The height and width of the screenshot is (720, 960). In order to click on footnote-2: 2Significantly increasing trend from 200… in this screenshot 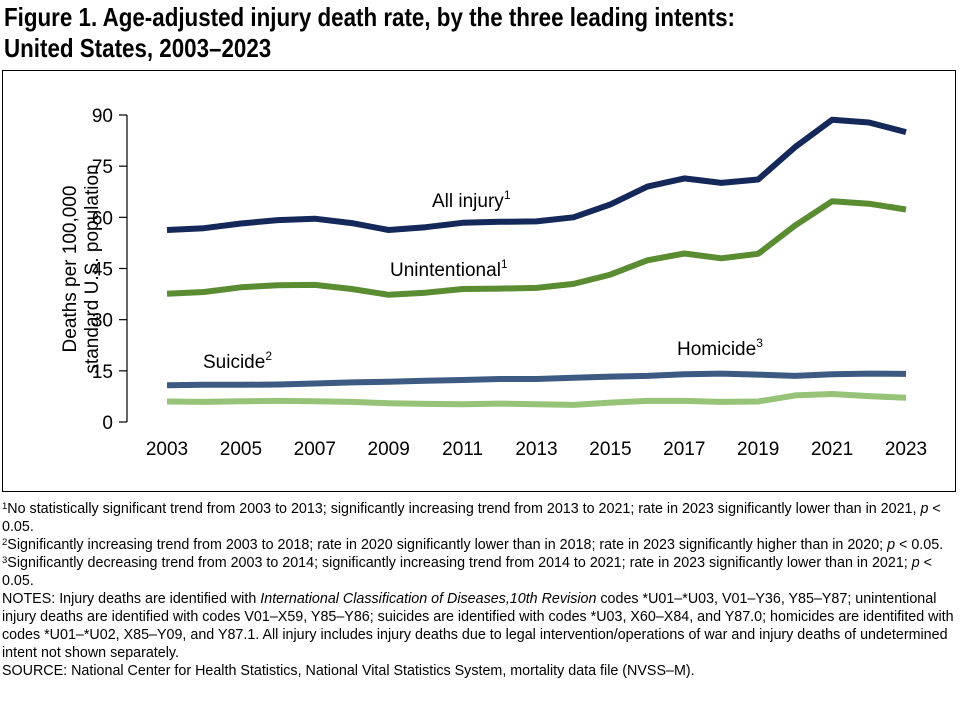, I will do `click(473, 545)`.